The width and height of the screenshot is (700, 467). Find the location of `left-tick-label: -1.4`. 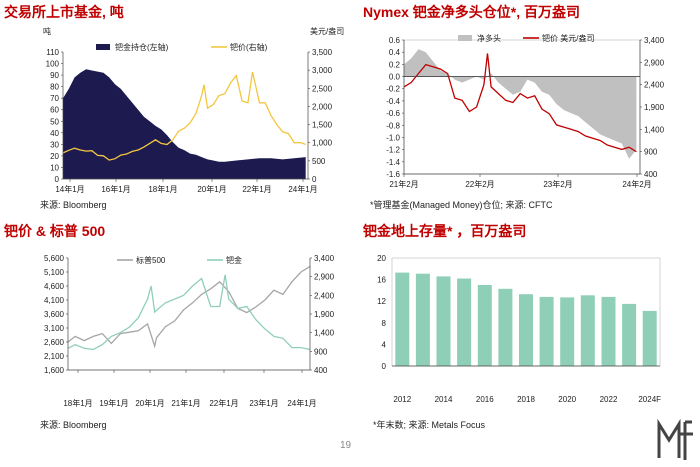

left-tick-label: -1.4 is located at coordinates (393, 162).